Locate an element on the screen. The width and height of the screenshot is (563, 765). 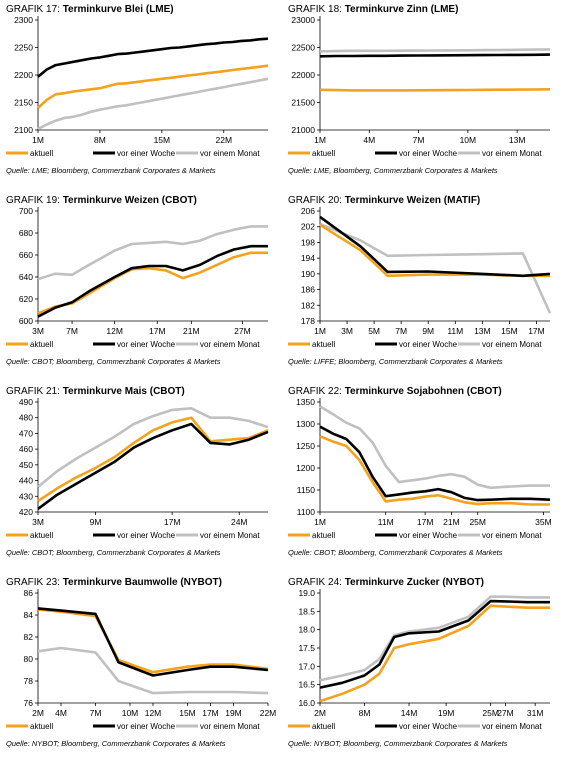
y-tick-label: 420 is located at coordinates (26, 512).